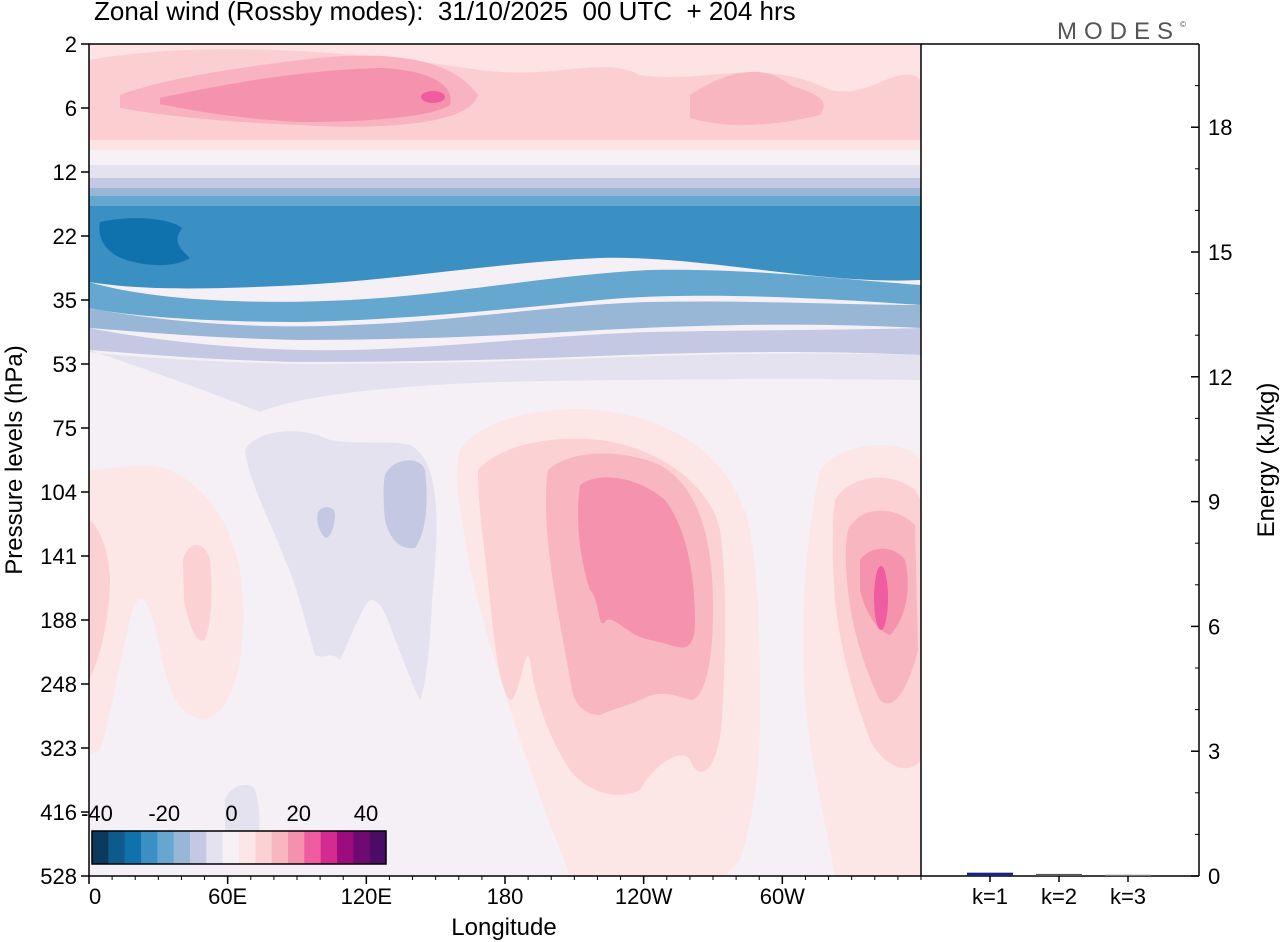 The image size is (1280, 942). Describe the element at coordinates (1220, 127) in the screenshot. I see `energy-tick-label: 18` at that location.